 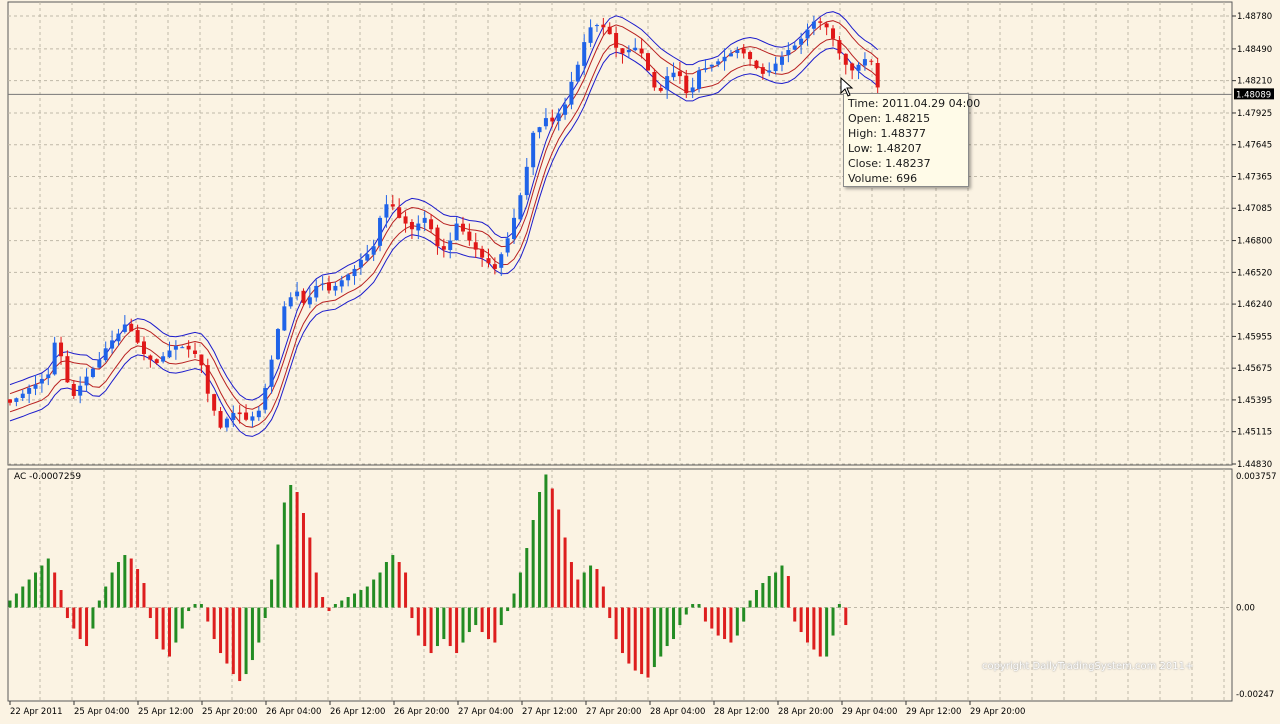 What do you see at coordinates (1254, 177) in the screenshot?
I see `price-tick-label: 1.47365` at bounding box center [1254, 177].